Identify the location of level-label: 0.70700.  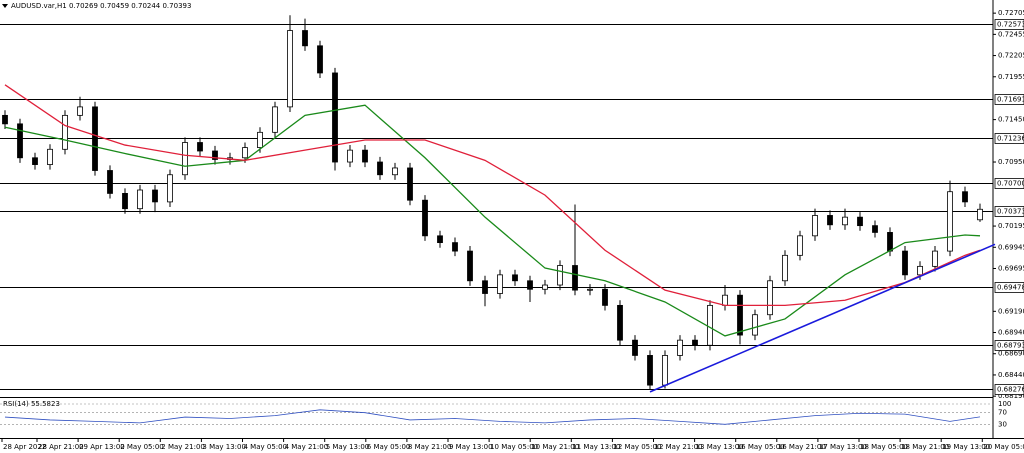
(1010, 184).